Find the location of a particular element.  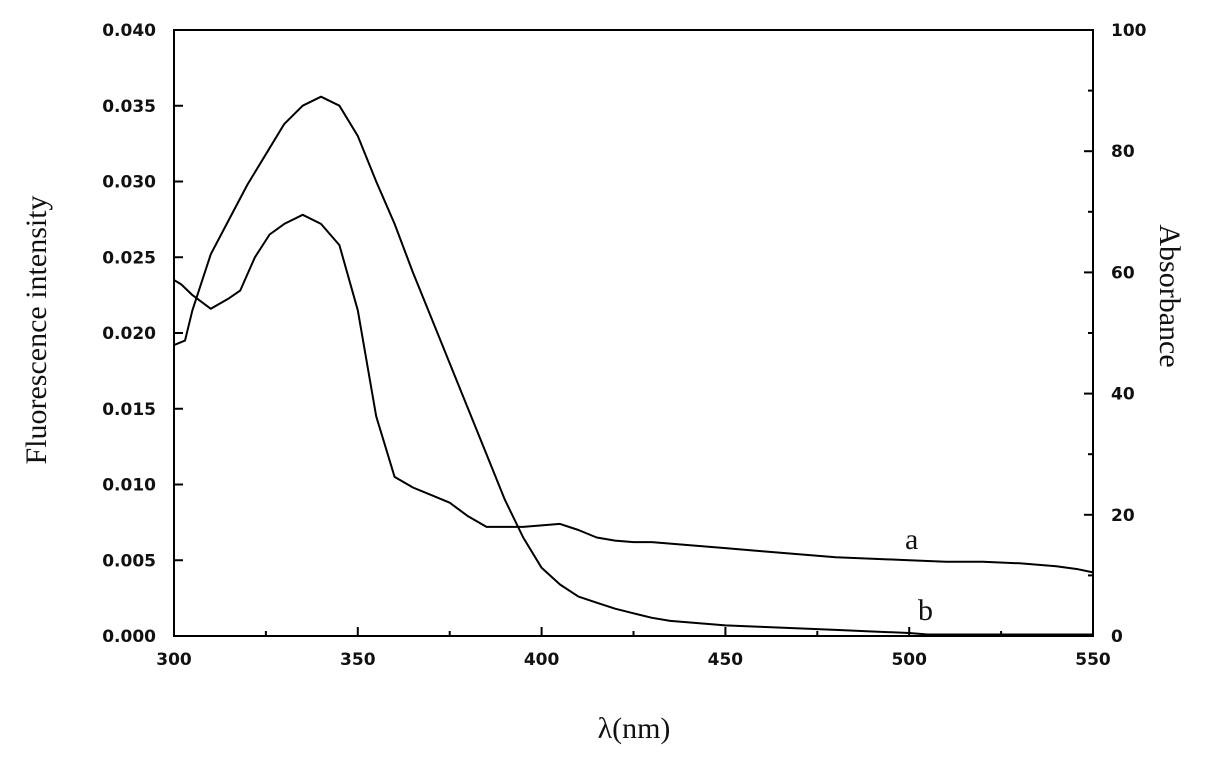

y-left-tick-label: 0.010 is located at coordinates (129, 486).